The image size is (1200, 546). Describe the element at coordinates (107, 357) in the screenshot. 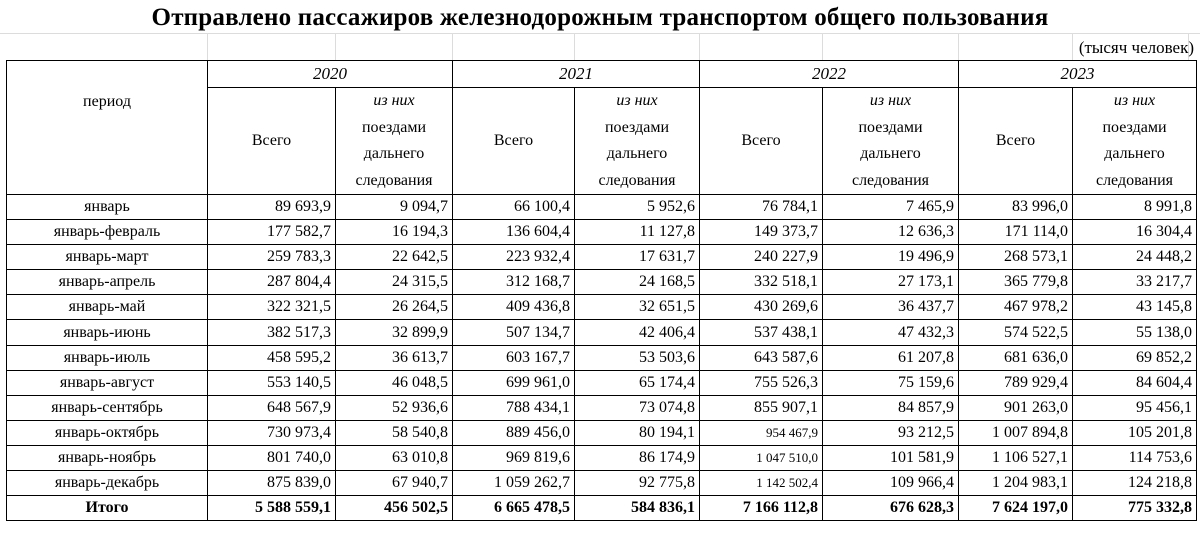

I see `period-cell: январь-июль` at that location.